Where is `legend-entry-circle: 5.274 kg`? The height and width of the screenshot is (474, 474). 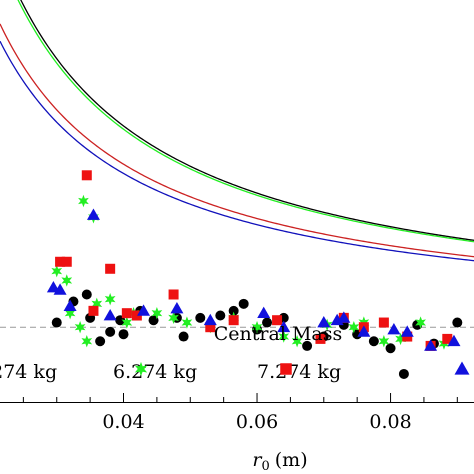 legend-entry-circle: 5.274 kg is located at coordinates (28, 372).